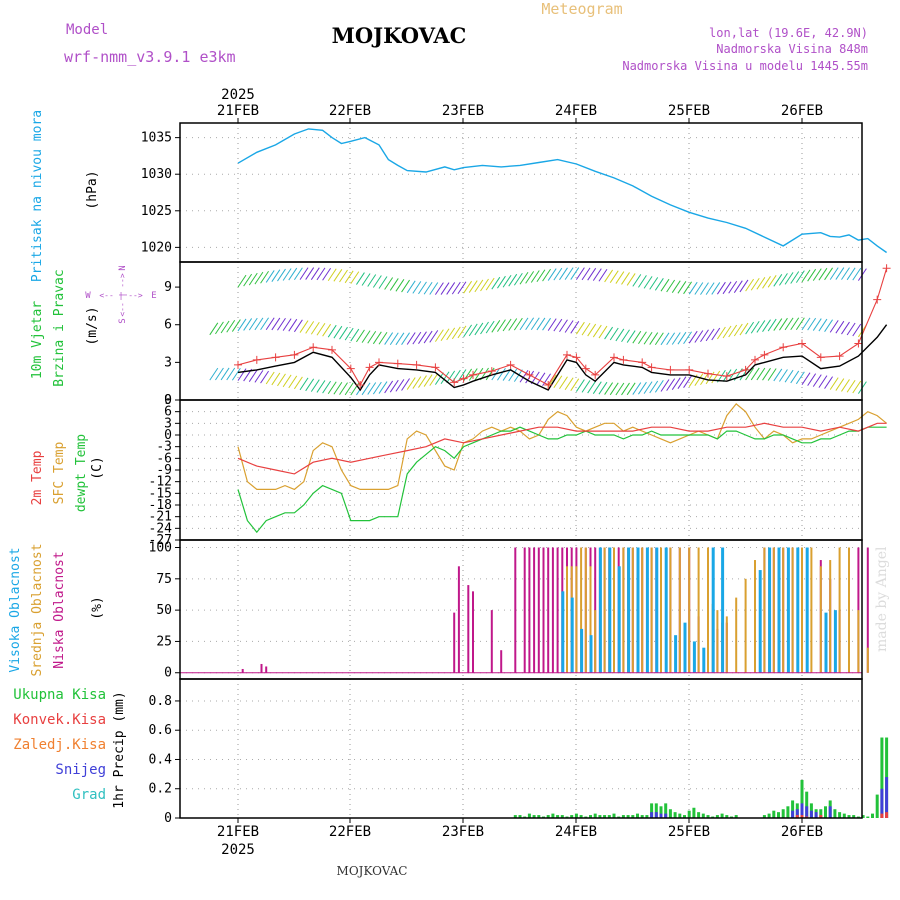 The image size is (900, 900). Describe the element at coordinates (521, 192) in the screenshot. I see `panel-frame` at that location.